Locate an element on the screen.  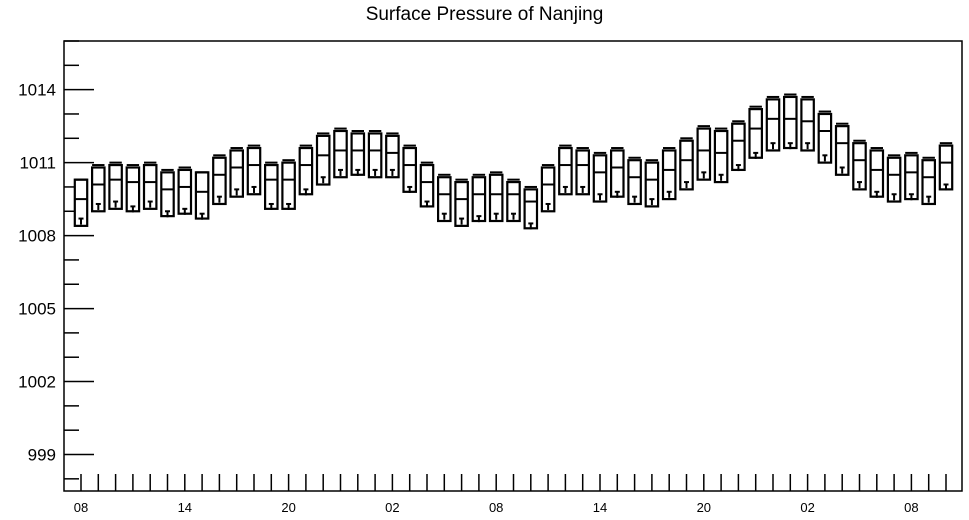
y-tick-label: 1014 is located at coordinates (37, 90).